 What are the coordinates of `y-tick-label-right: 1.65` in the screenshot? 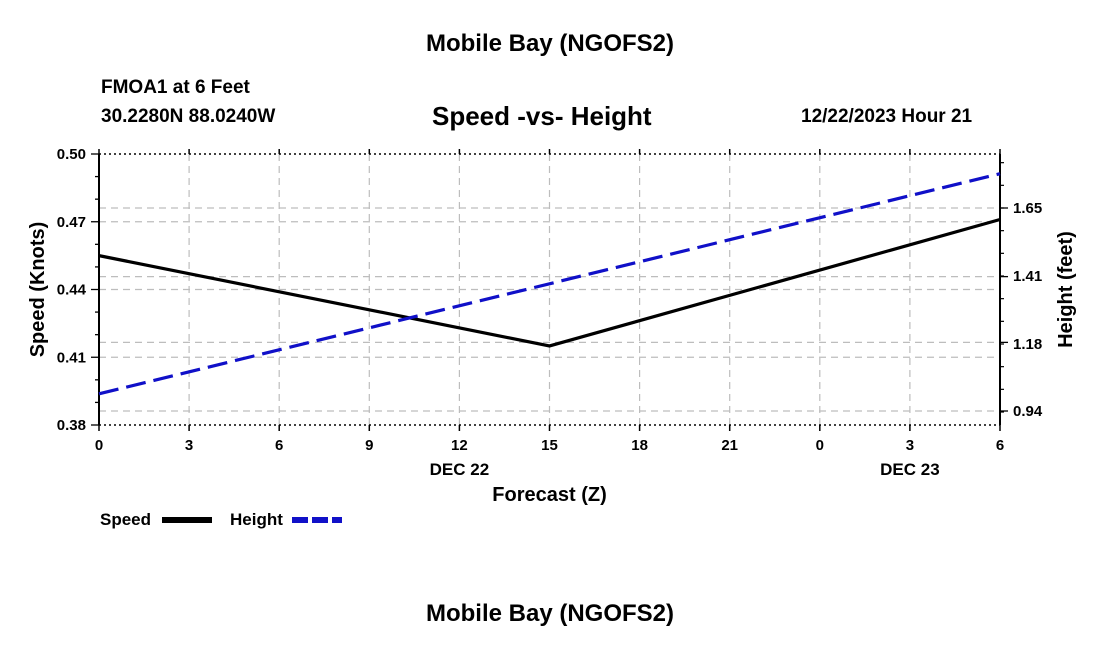 It's located at (1027, 208).